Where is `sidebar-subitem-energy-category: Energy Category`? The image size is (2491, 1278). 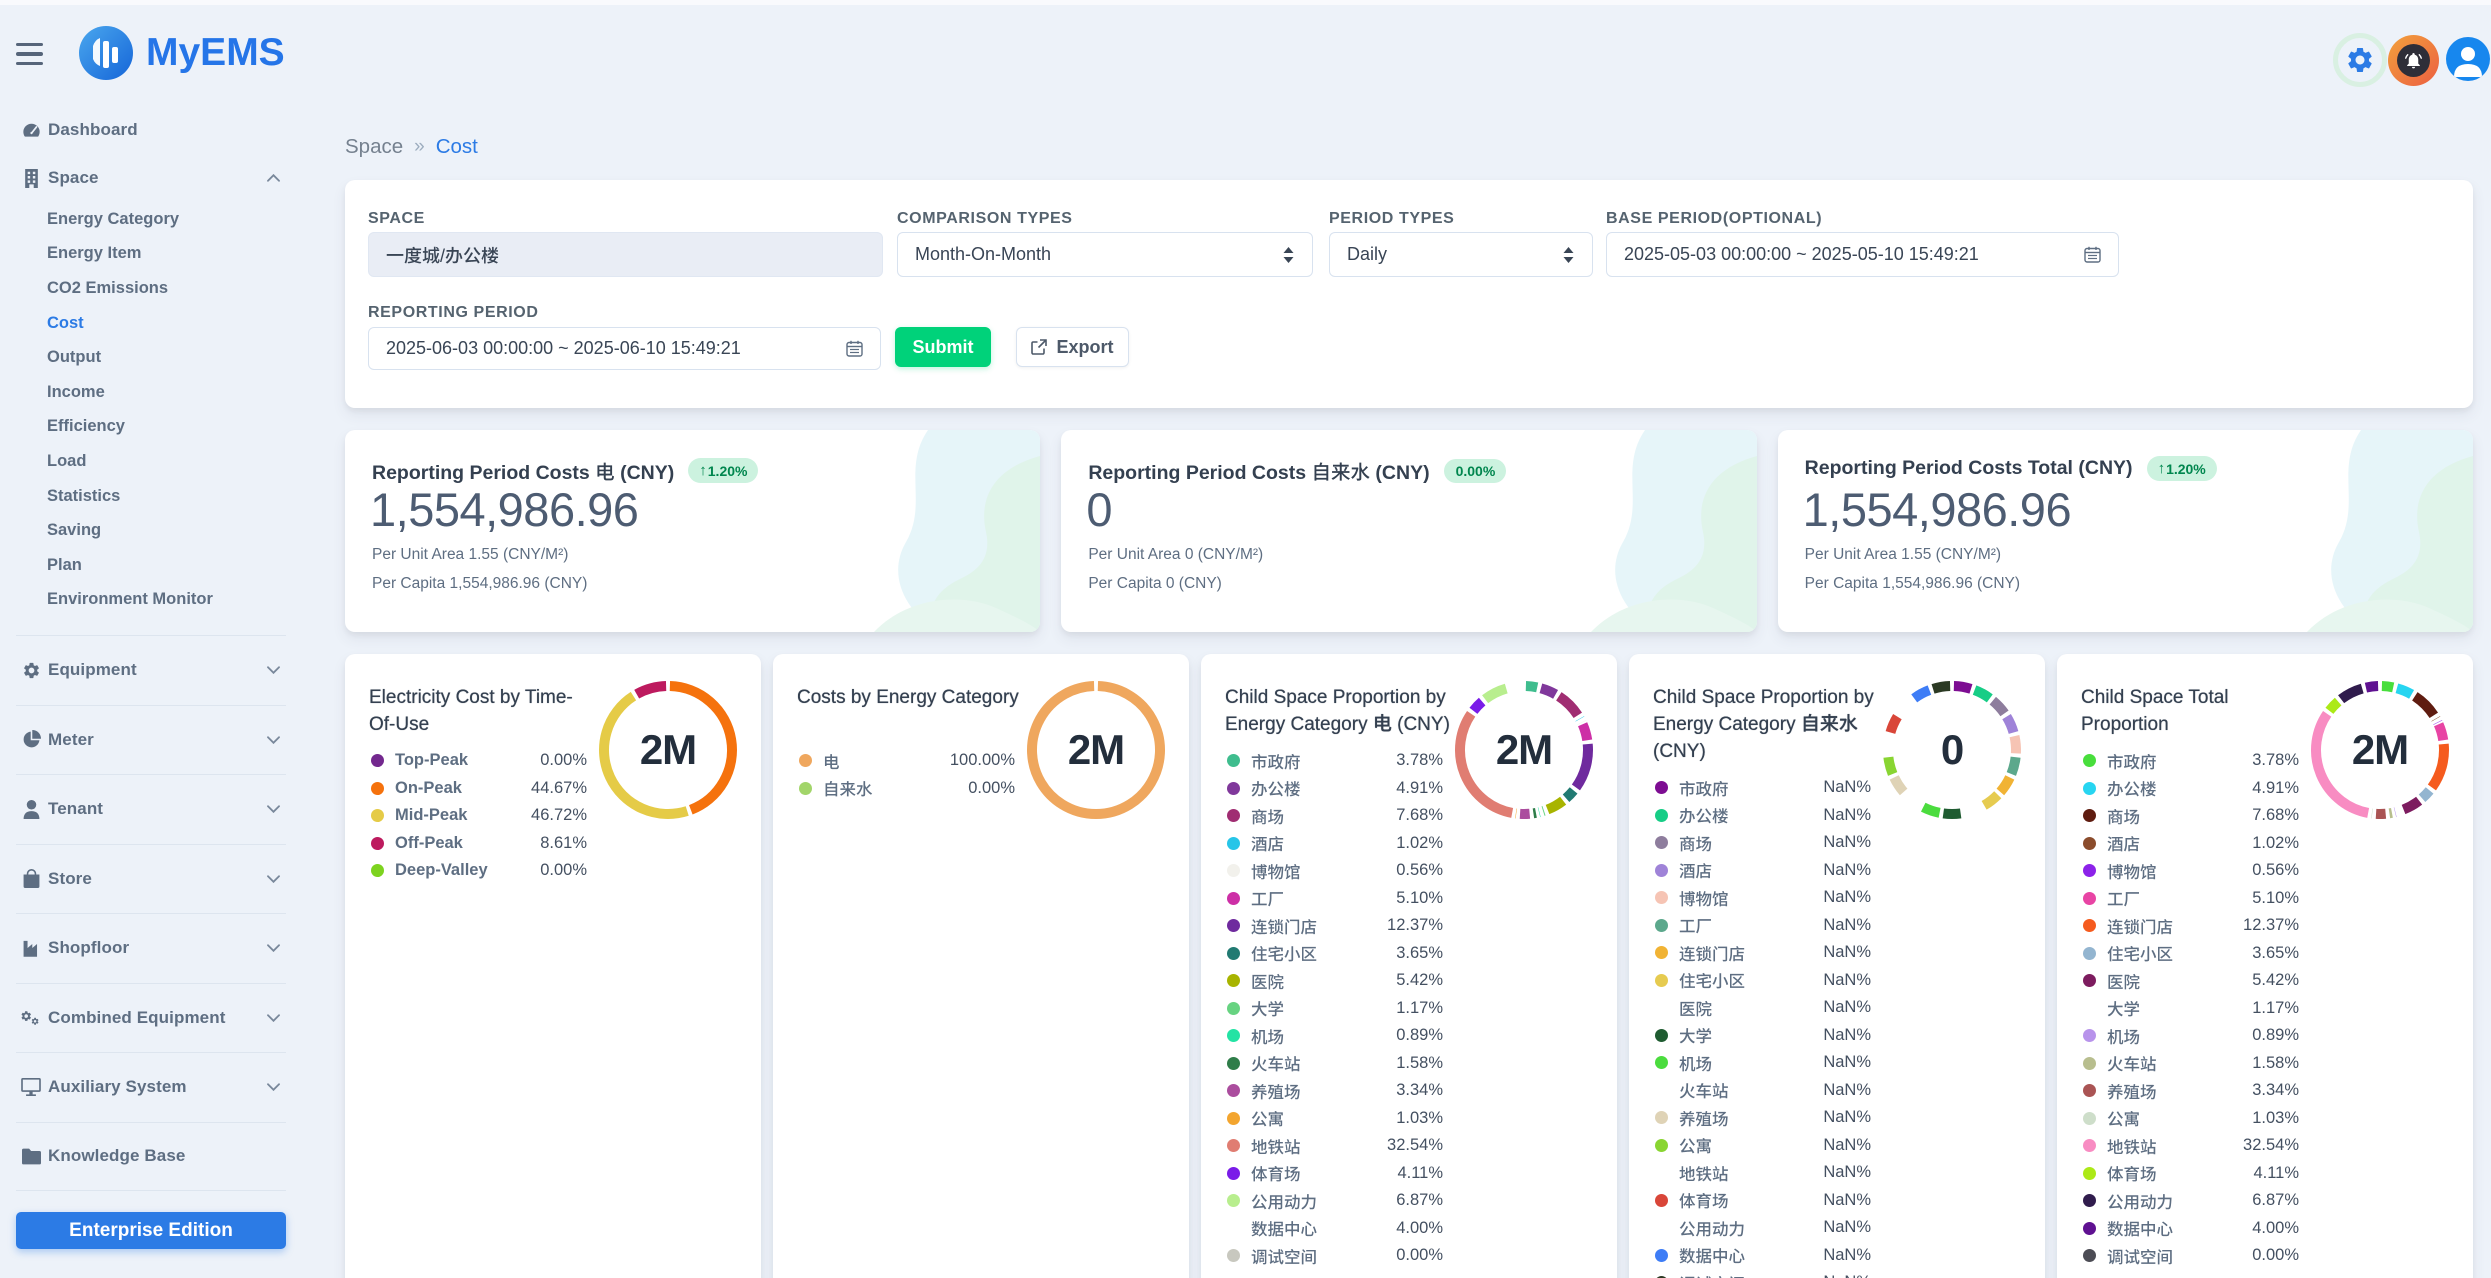
sidebar-subitem-energy-category: Energy Category is located at coordinates (113, 218).